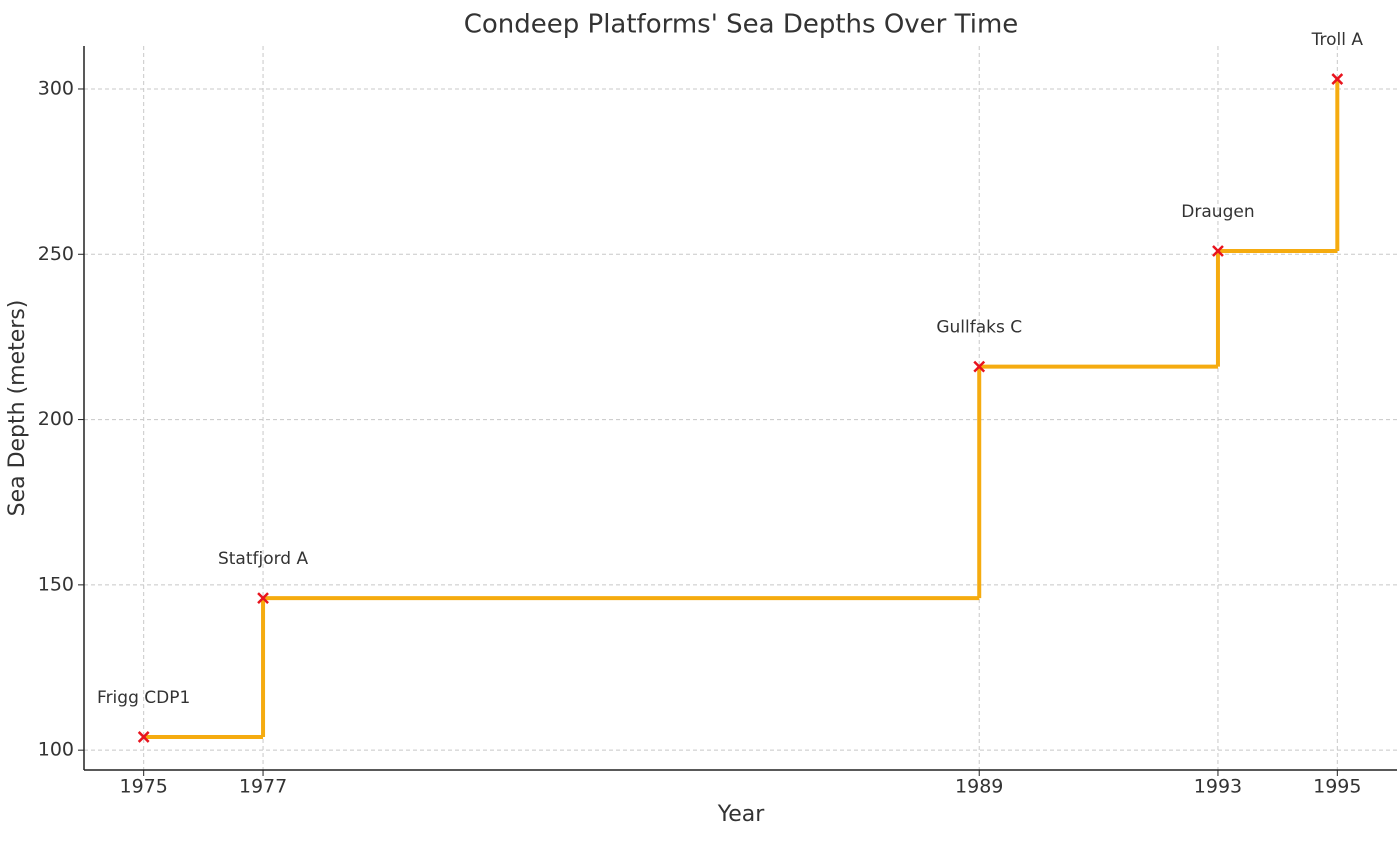 This screenshot has width=1398, height=842. What do you see at coordinates (56, 254) in the screenshot?
I see `y-tick-label: 250` at bounding box center [56, 254].